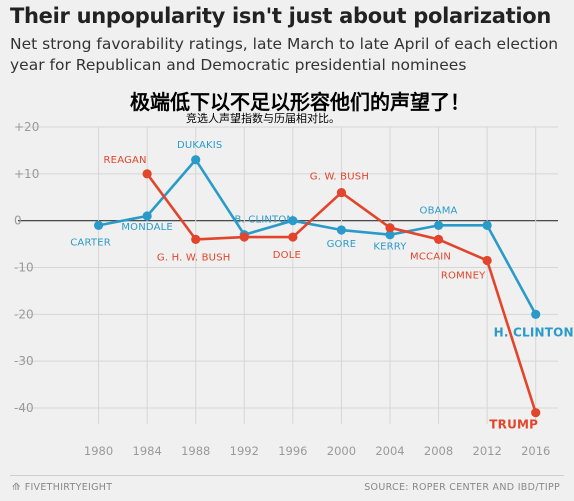 The width and height of the screenshot is (574, 501). What do you see at coordinates (16, 487) in the screenshot?
I see `fox-icon: ⟰` at bounding box center [16, 487].